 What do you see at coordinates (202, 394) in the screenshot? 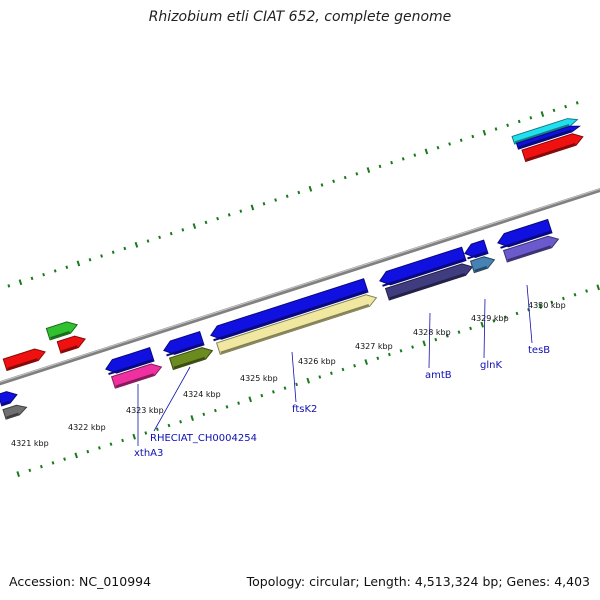
I see `tick-label: 4324 kbp` at bounding box center [202, 394].